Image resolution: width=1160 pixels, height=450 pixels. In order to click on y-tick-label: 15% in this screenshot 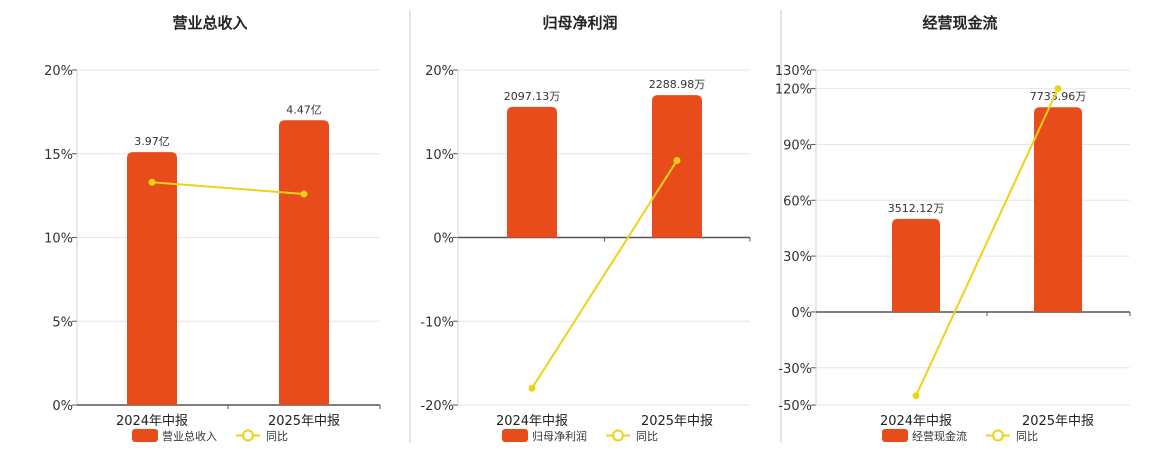, I will do `click(58, 155)`.